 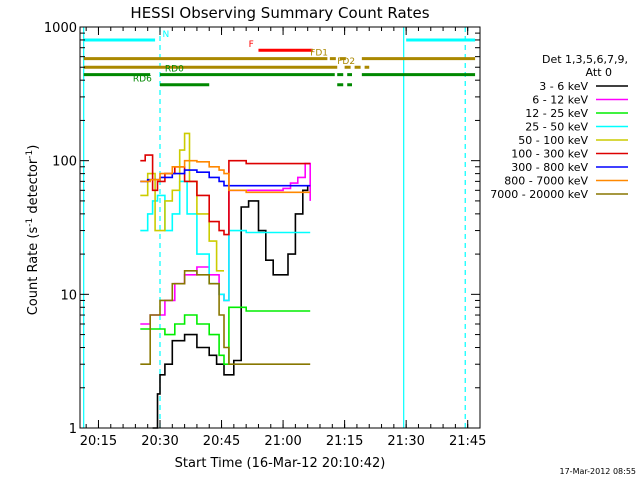 What do you see at coordinates (556, 113) in the screenshot?
I see `legend-label-2: 12 - 25 keV` at bounding box center [556, 113].